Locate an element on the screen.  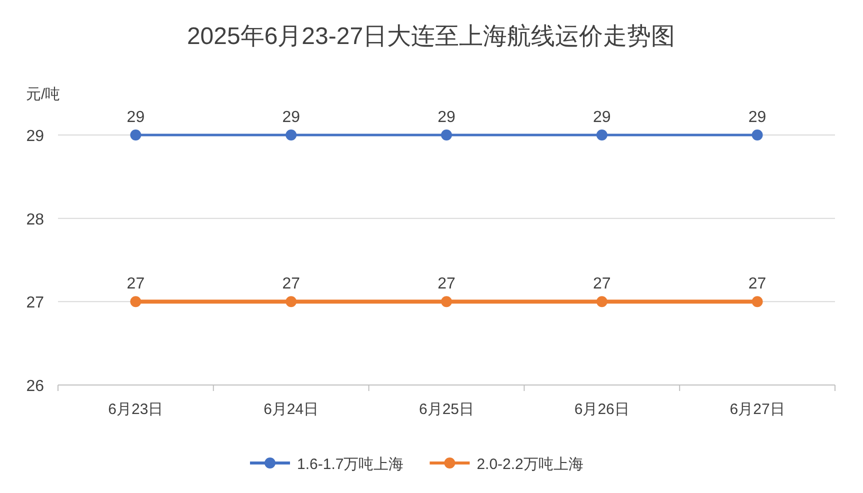
y-tick-label: 26 is located at coordinates (35, 386).